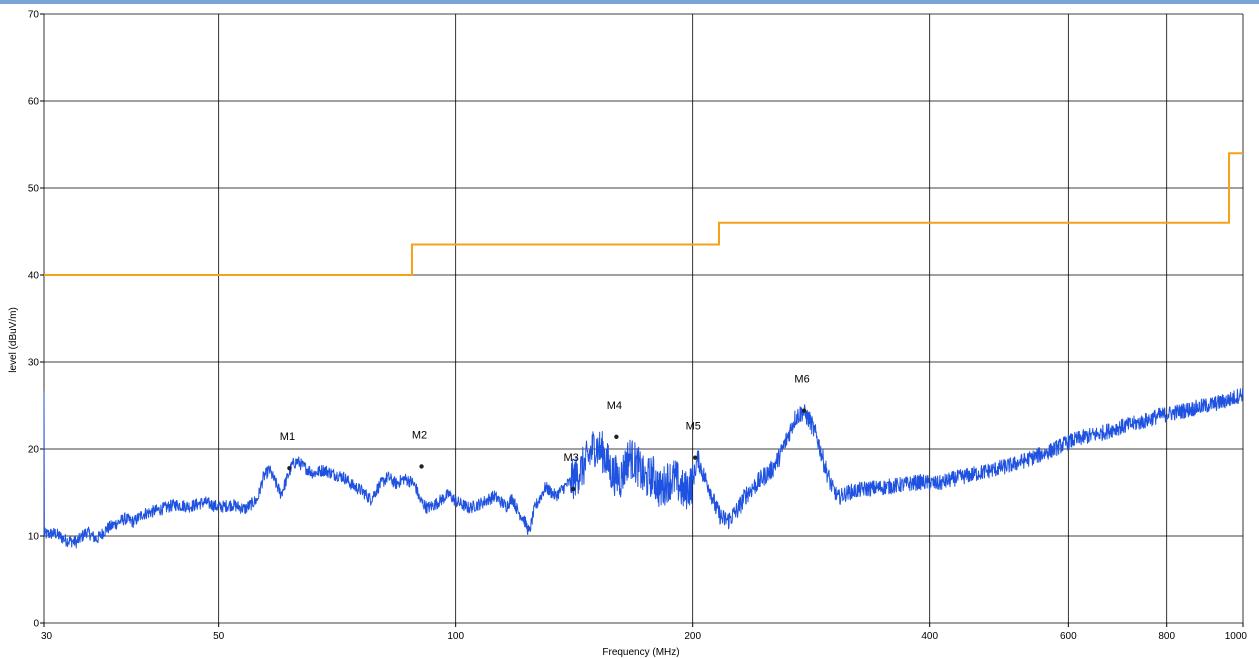  I want to click on y-tick-label: 0, so click(36, 624).